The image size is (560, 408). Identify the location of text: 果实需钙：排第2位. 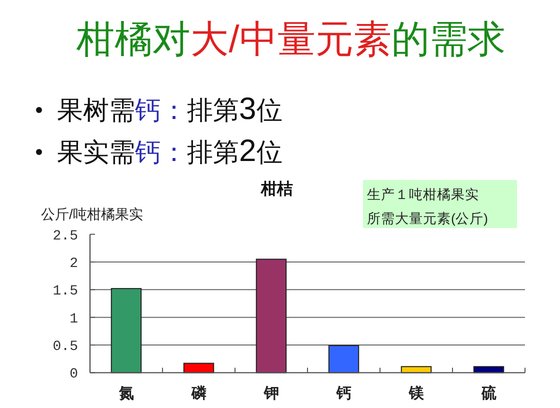
(169, 150).